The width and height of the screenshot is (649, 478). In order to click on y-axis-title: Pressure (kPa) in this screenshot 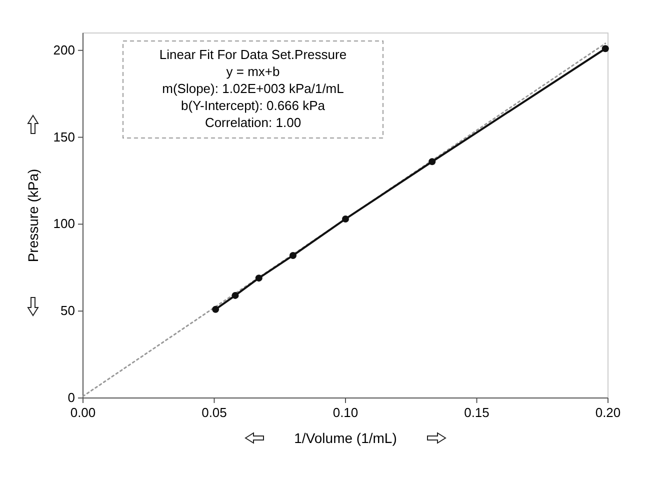, I will do `click(33, 215)`.